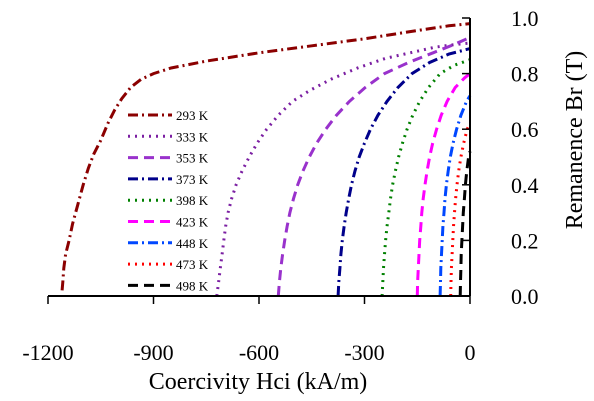 The width and height of the screenshot is (594, 401). Describe the element at coordinates (455, 196) in the screenshot. I see `series-line-448-k` at that location.